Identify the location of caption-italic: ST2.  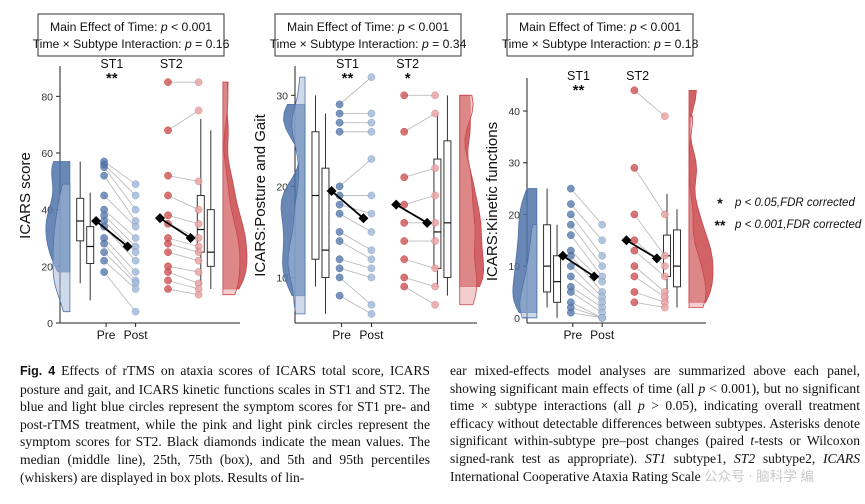
(744, 458).